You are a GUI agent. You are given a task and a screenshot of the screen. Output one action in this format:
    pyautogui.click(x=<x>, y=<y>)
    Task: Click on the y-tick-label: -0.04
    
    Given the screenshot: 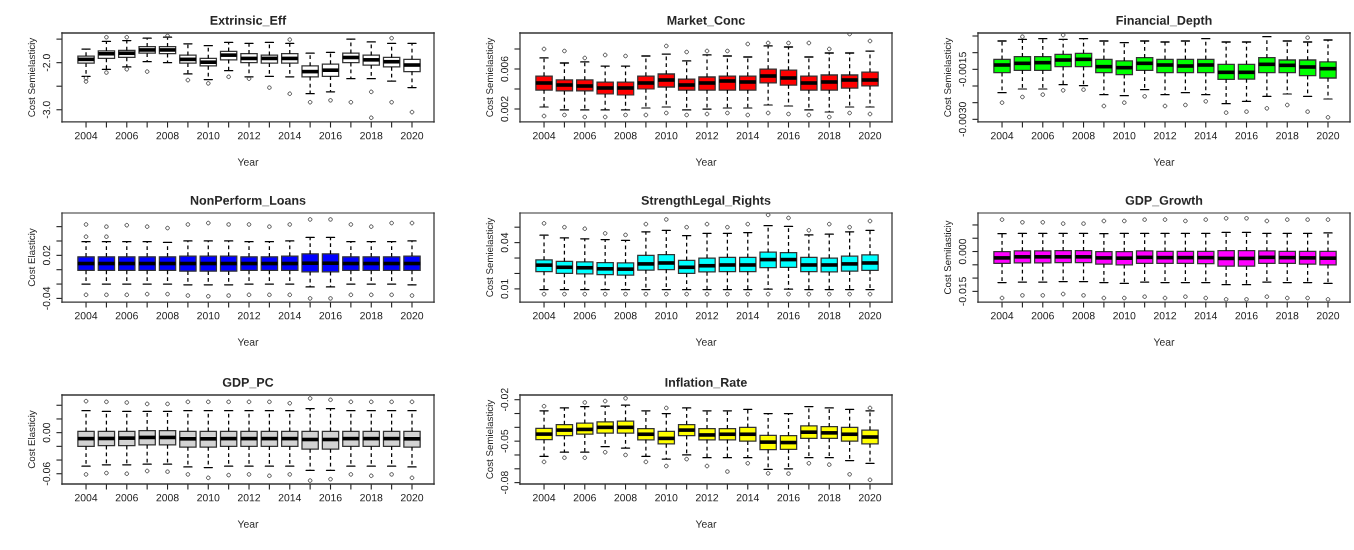 What is the action you would take?
    pyautogui.click(x=46, y=298)
    